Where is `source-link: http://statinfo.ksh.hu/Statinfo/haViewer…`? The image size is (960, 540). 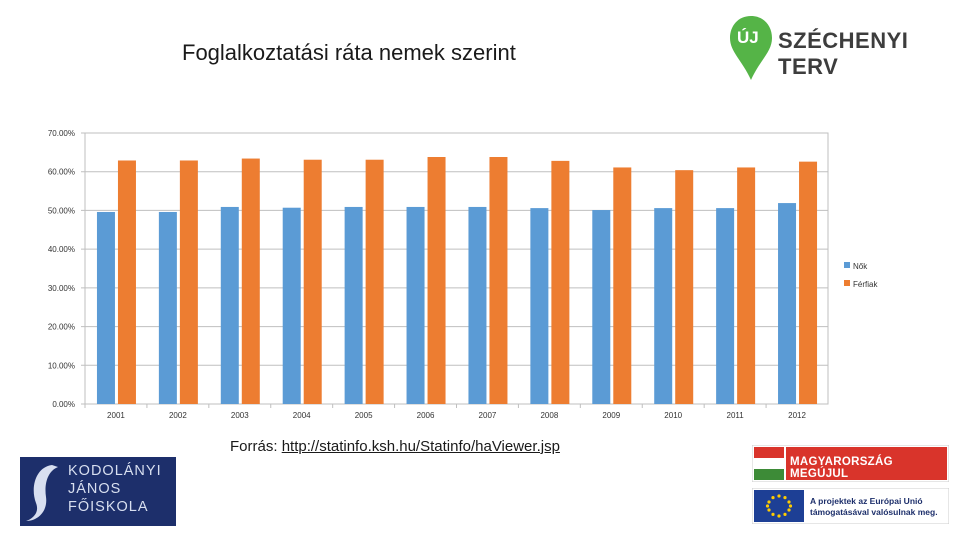 source-link: http://statinfo.ksh.hu/Statinfo/haViewer… is located at coordinates (420, 446).